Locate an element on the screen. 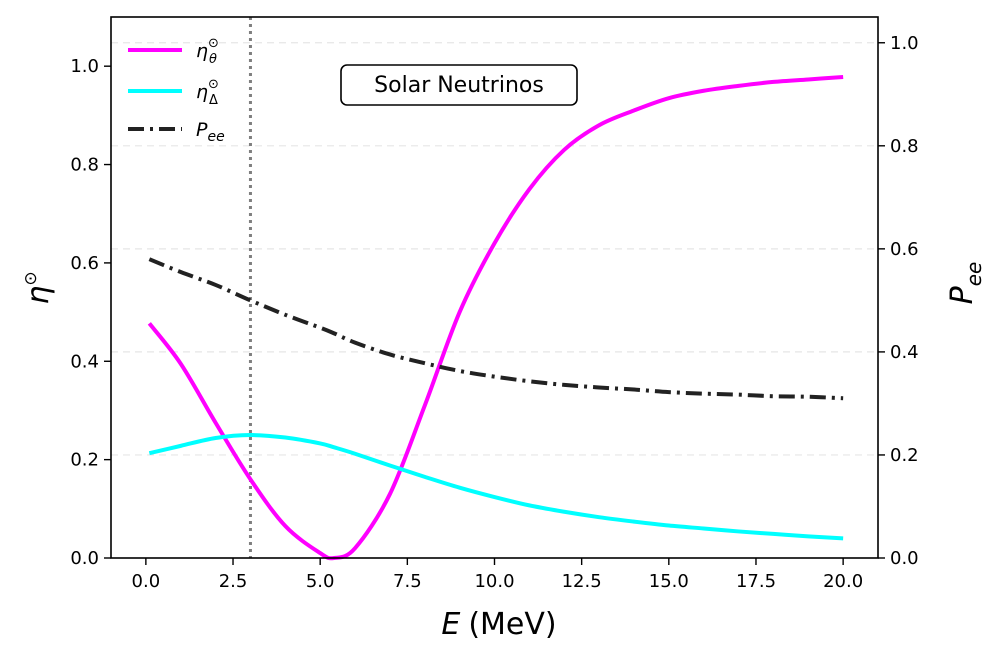 This screenshot has width=997, height=659. x-axis-label: E (MeV) is located at coordinates (498, 624).